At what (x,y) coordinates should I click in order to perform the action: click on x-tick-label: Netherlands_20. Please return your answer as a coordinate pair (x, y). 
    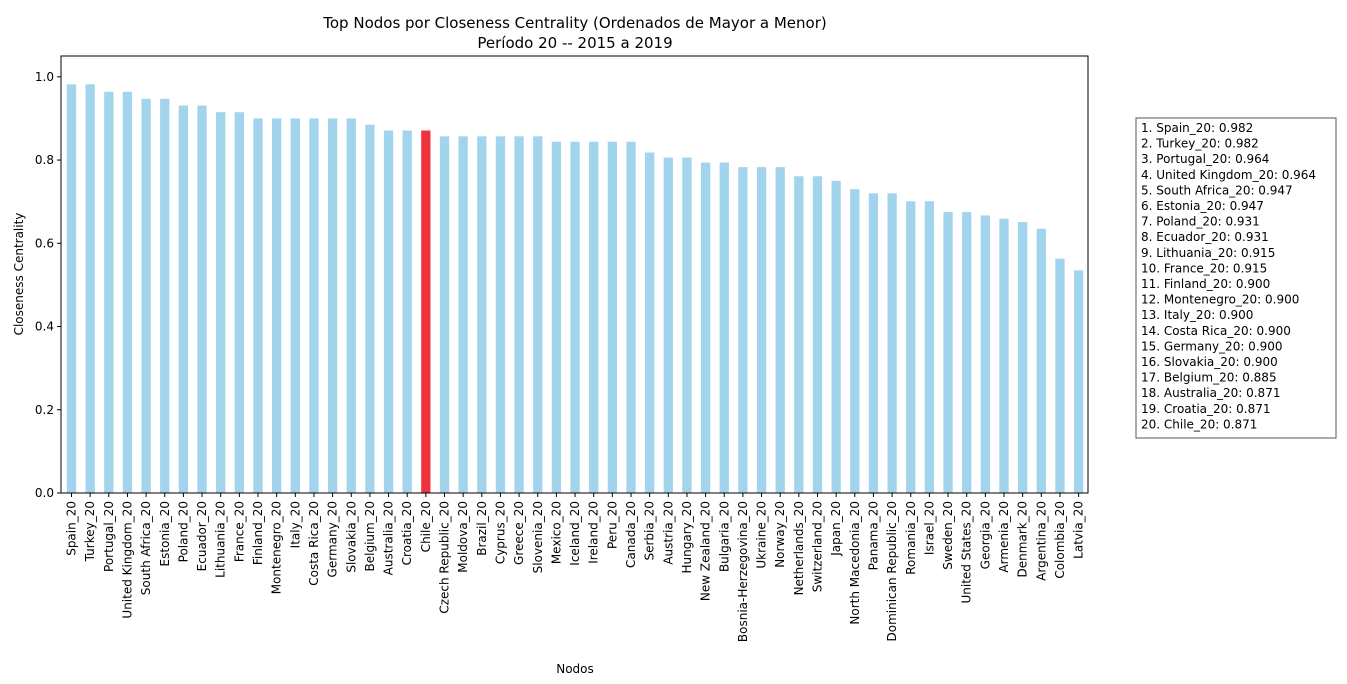
    Looking at the image, I should click on (799, 548).